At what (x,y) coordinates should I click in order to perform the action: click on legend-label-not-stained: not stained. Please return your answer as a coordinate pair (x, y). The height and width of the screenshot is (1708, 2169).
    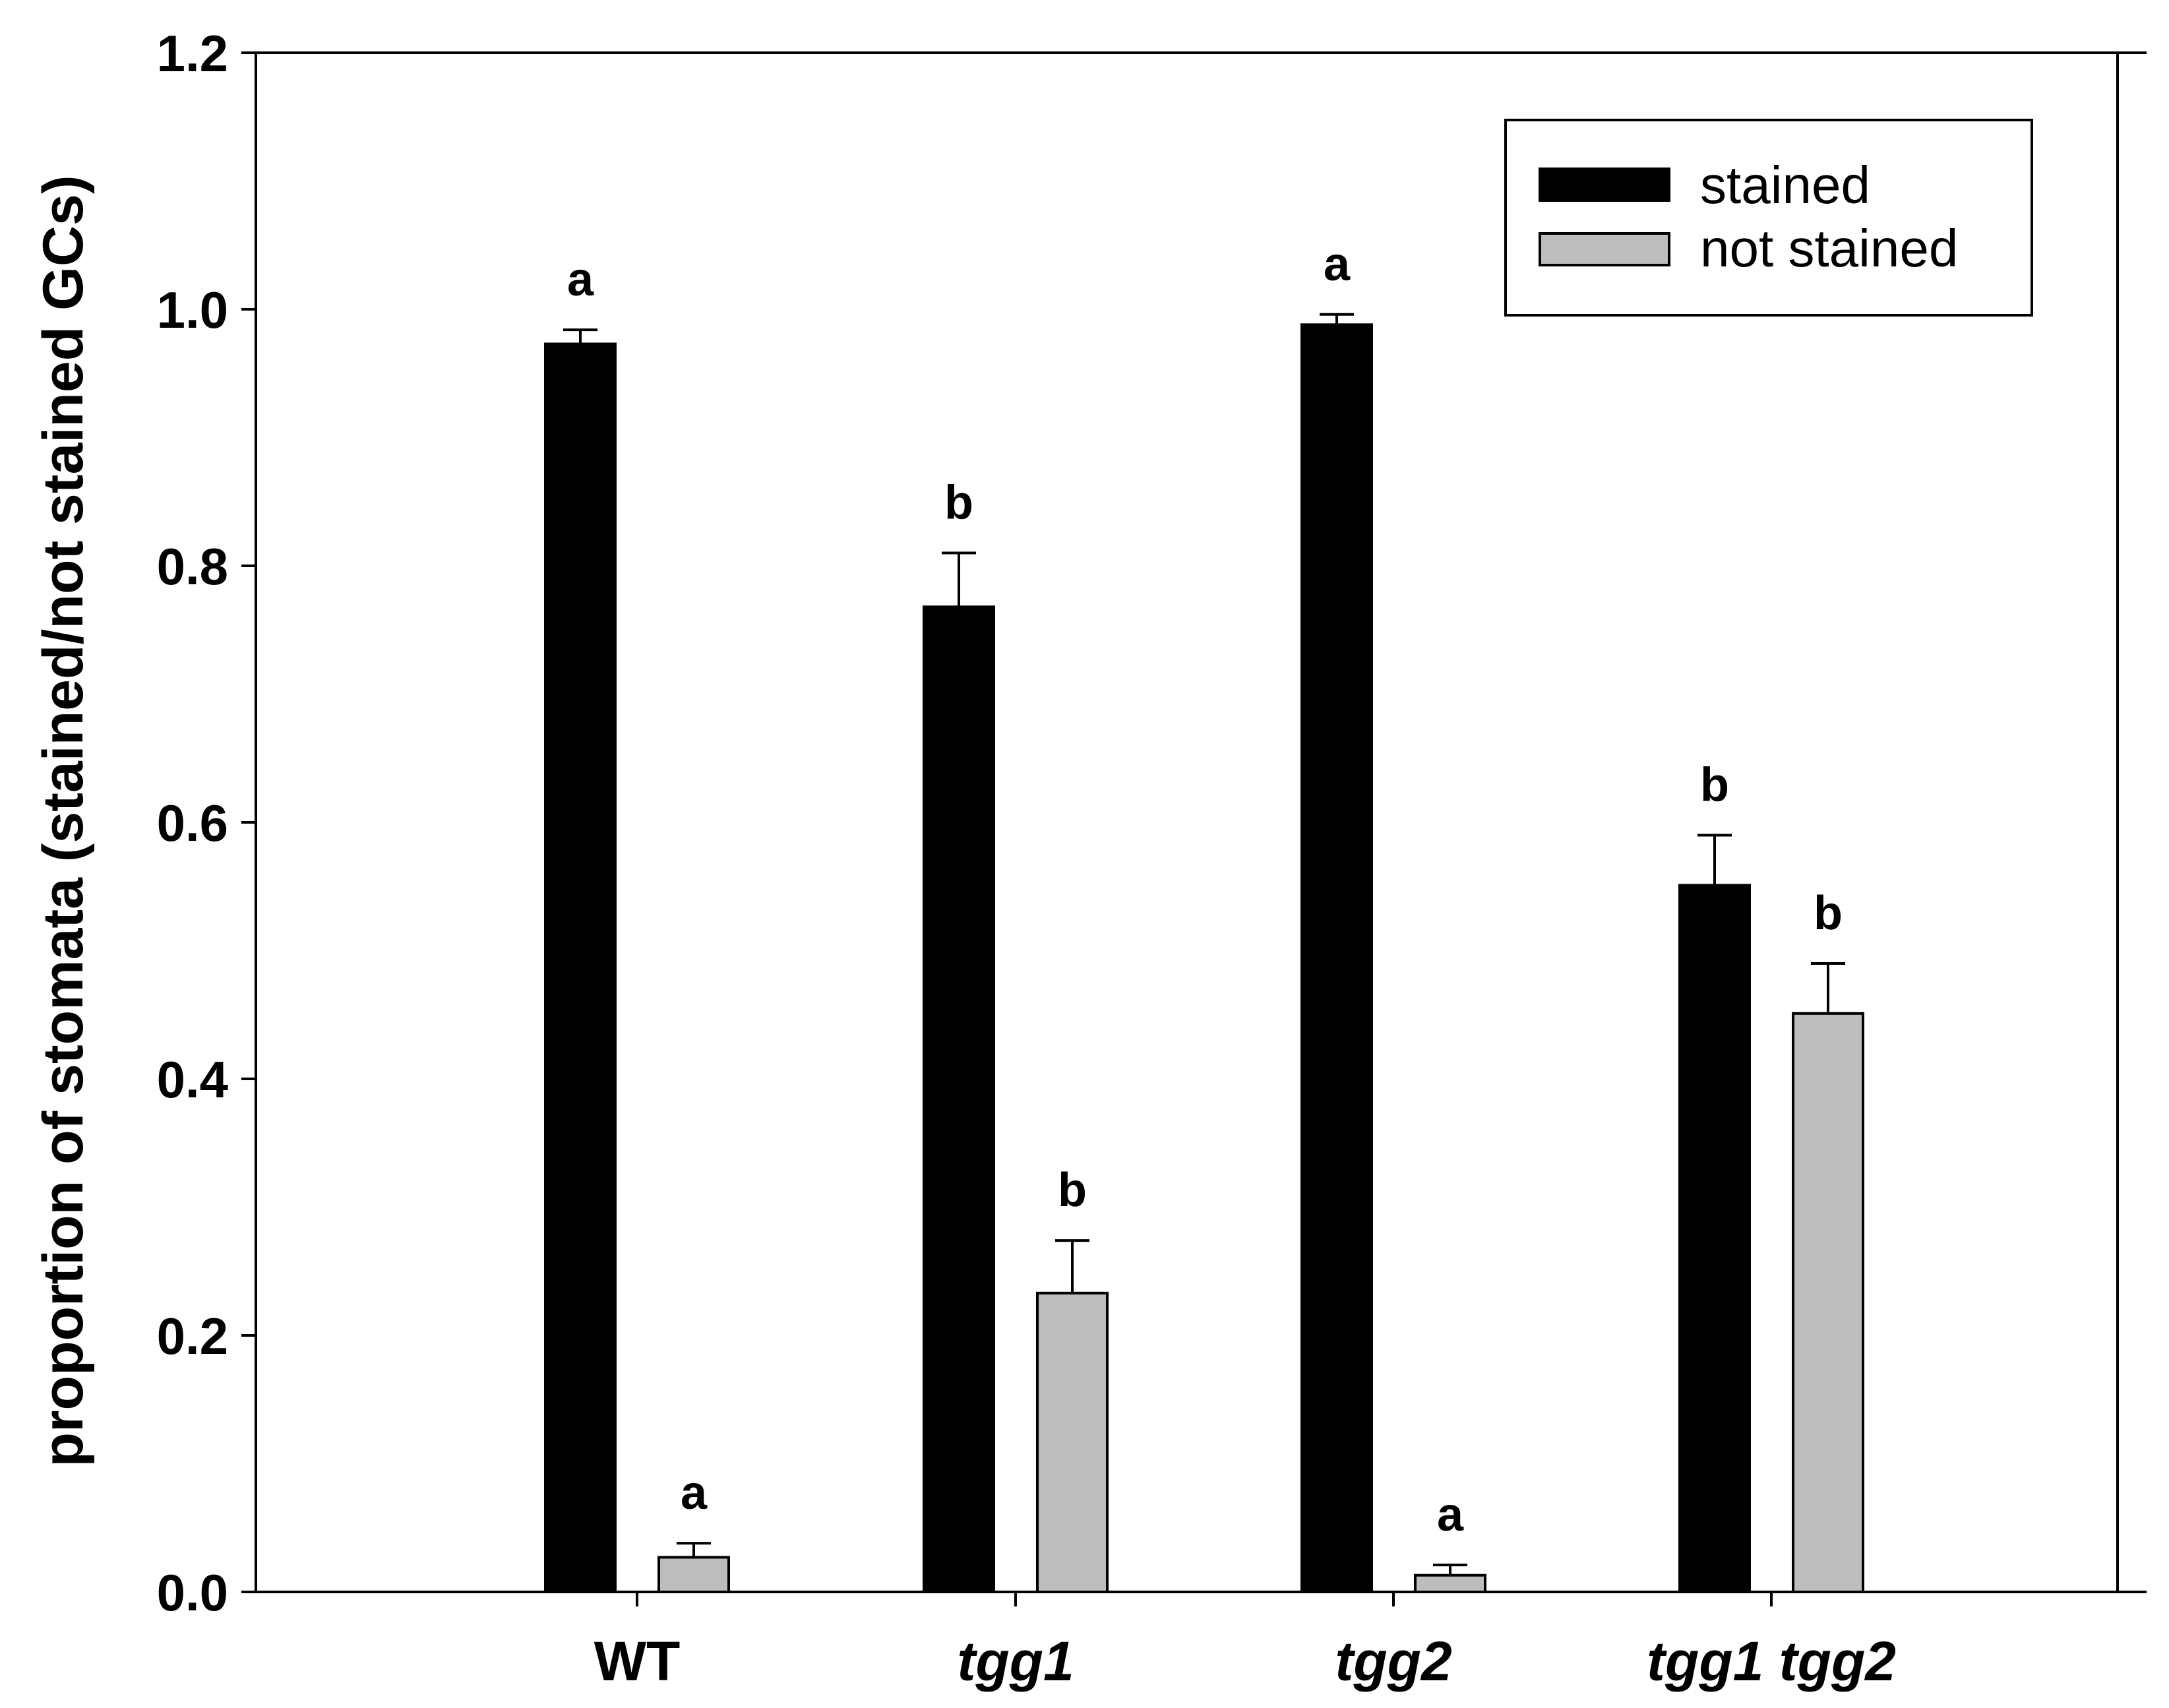
    Looking at the image, I should click on (1829, 248).